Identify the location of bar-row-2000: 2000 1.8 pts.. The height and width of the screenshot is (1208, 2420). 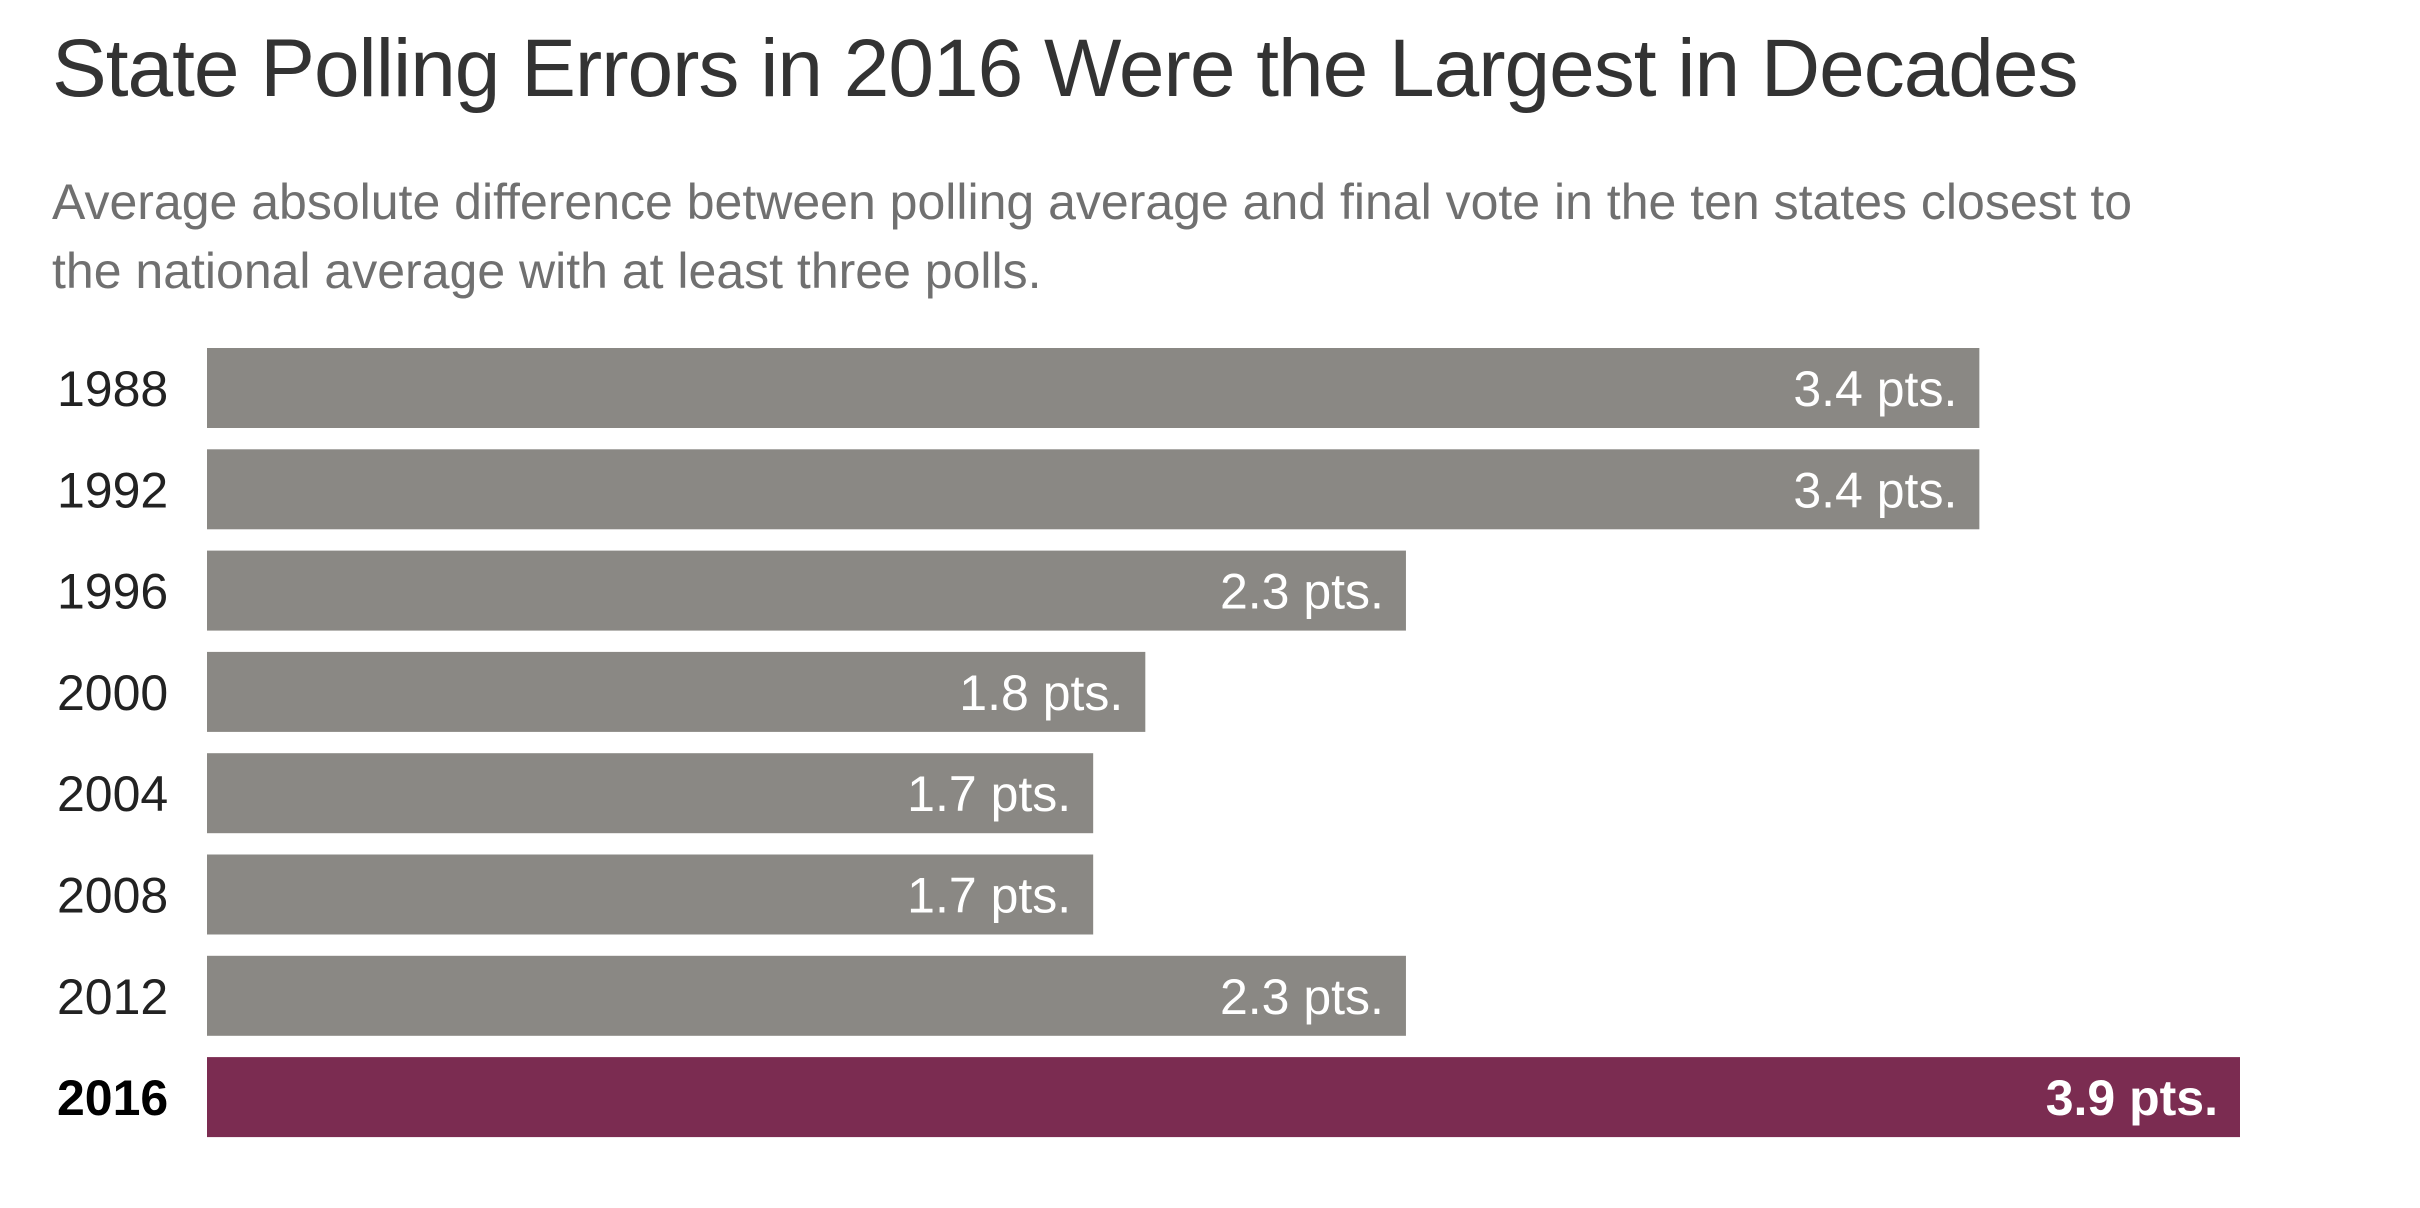
(601, 691).